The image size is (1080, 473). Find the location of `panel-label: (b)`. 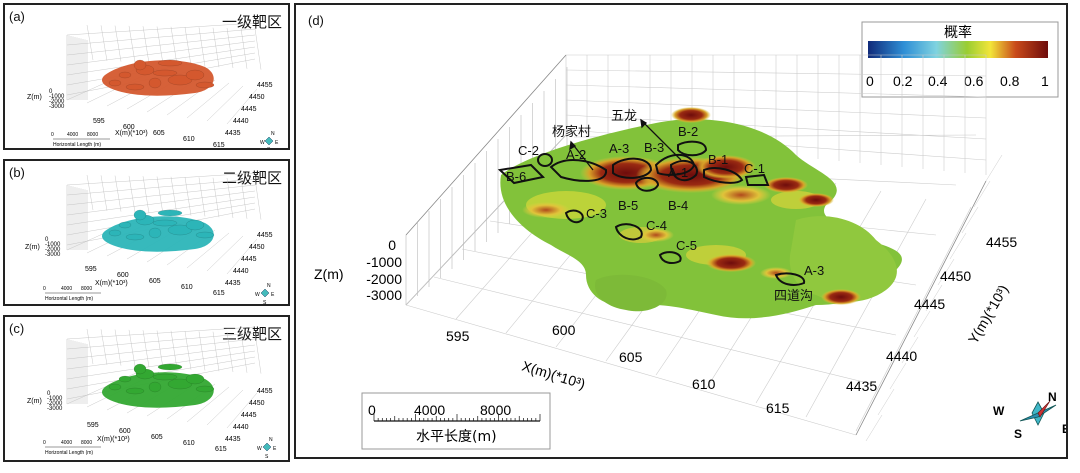

panel-label: (b) is located at coordinates (17, 172).